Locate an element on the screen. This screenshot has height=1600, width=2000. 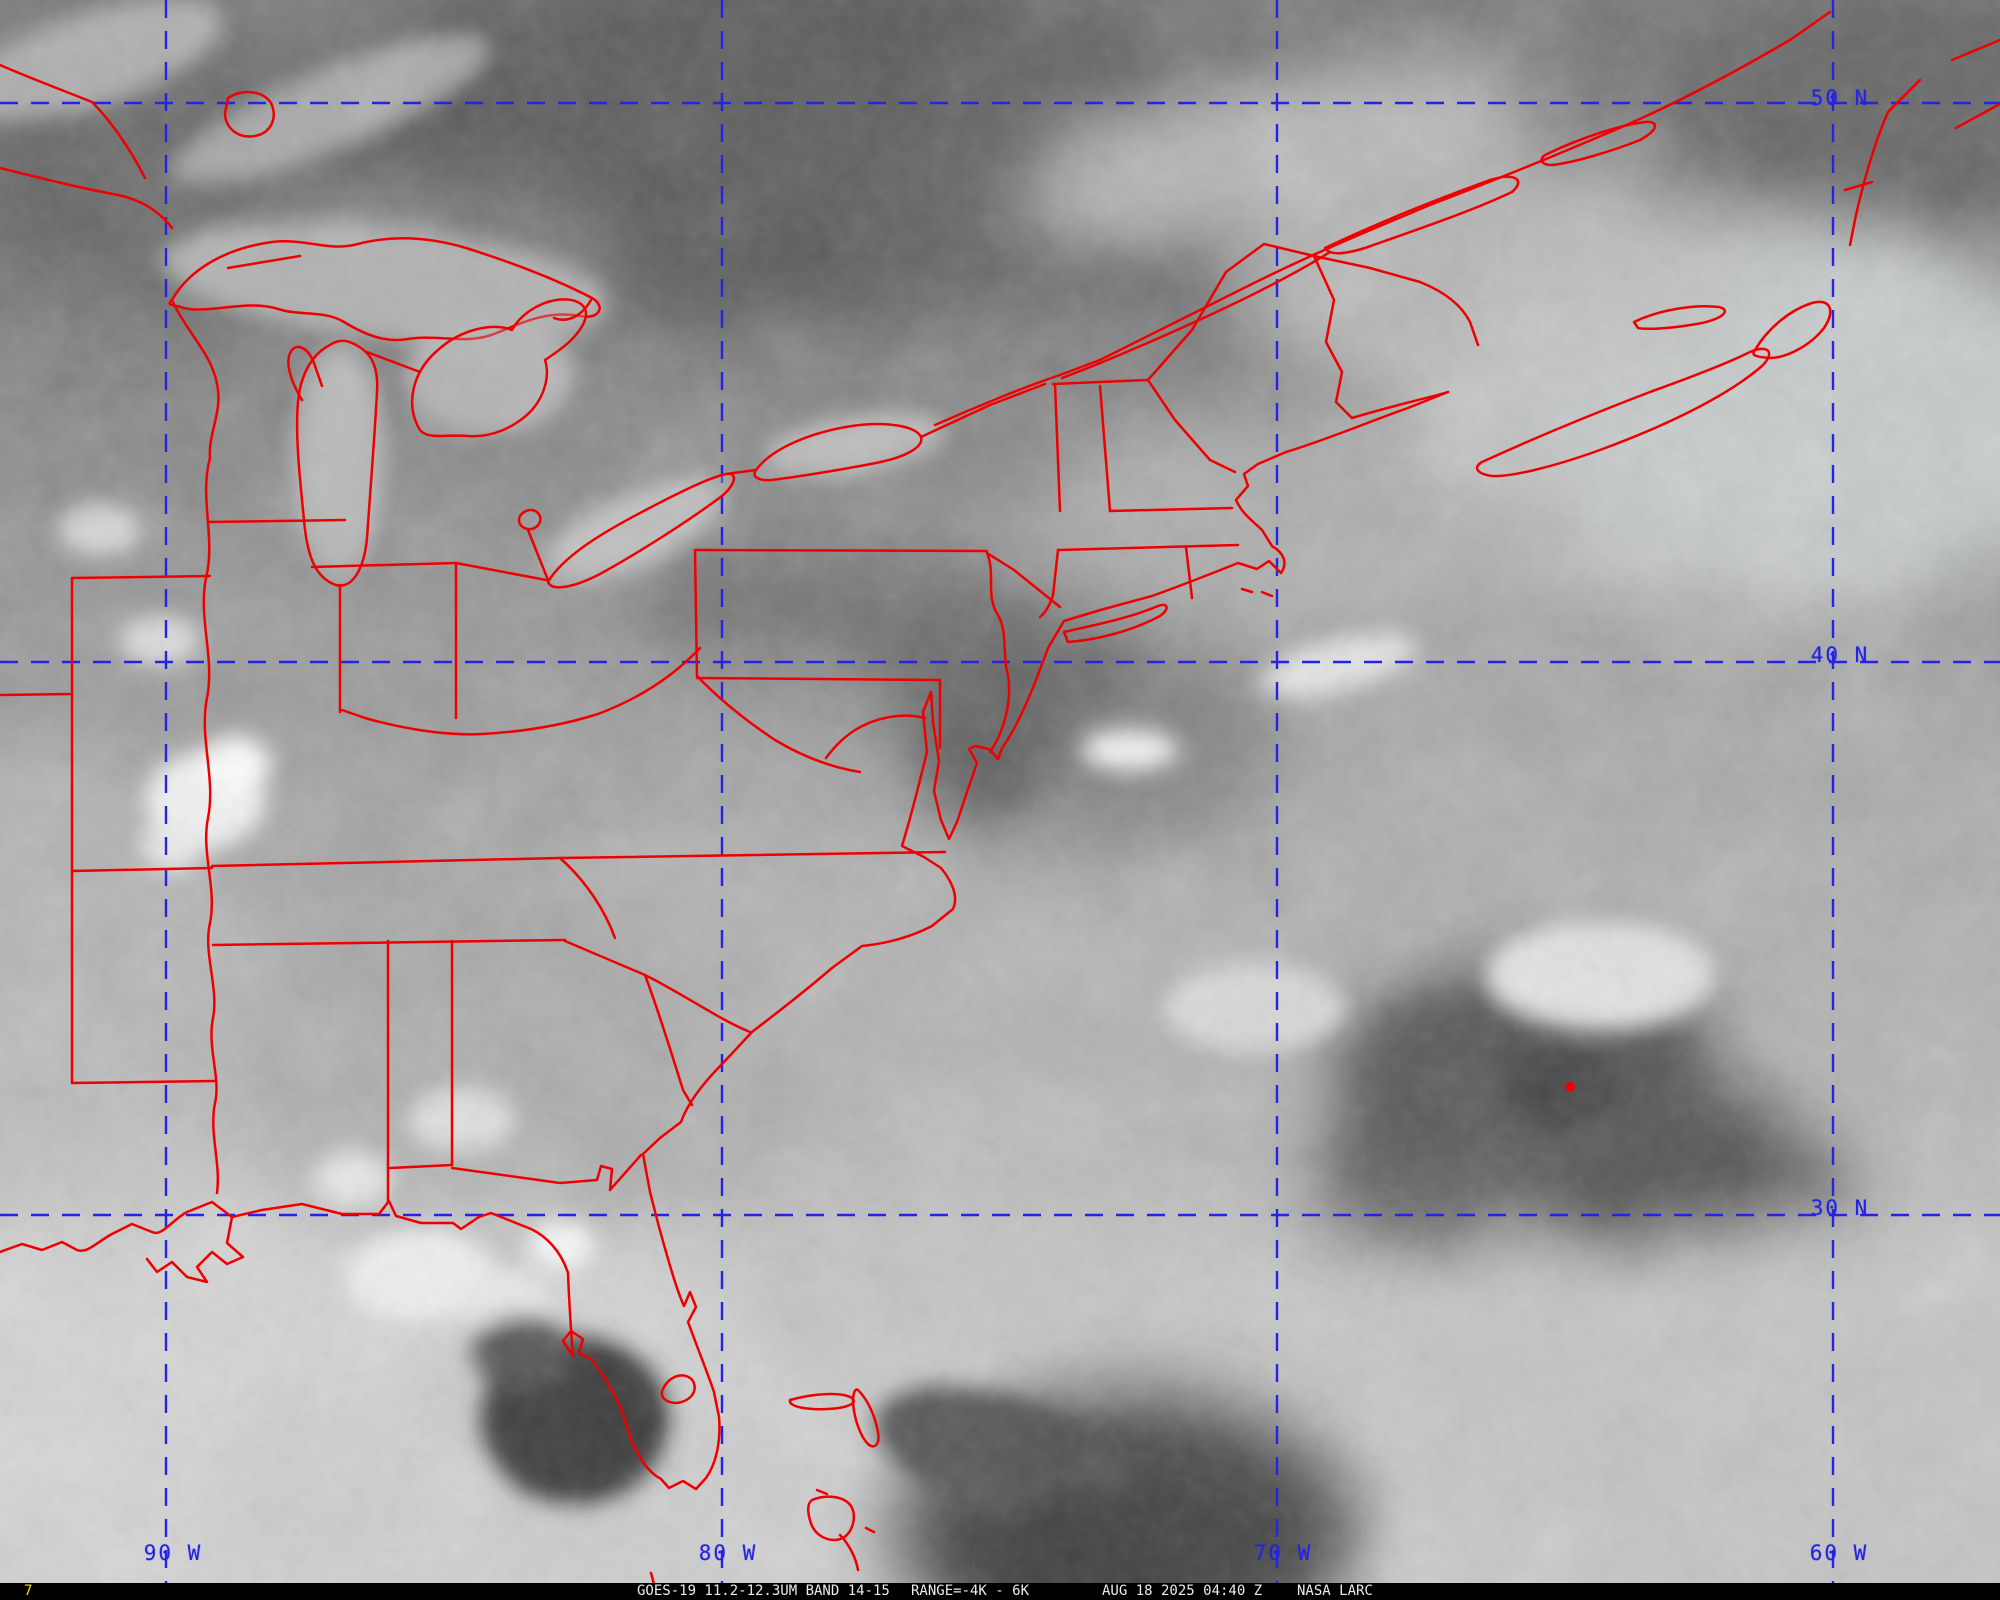
lake-erie is located at coordinates (640, 530).